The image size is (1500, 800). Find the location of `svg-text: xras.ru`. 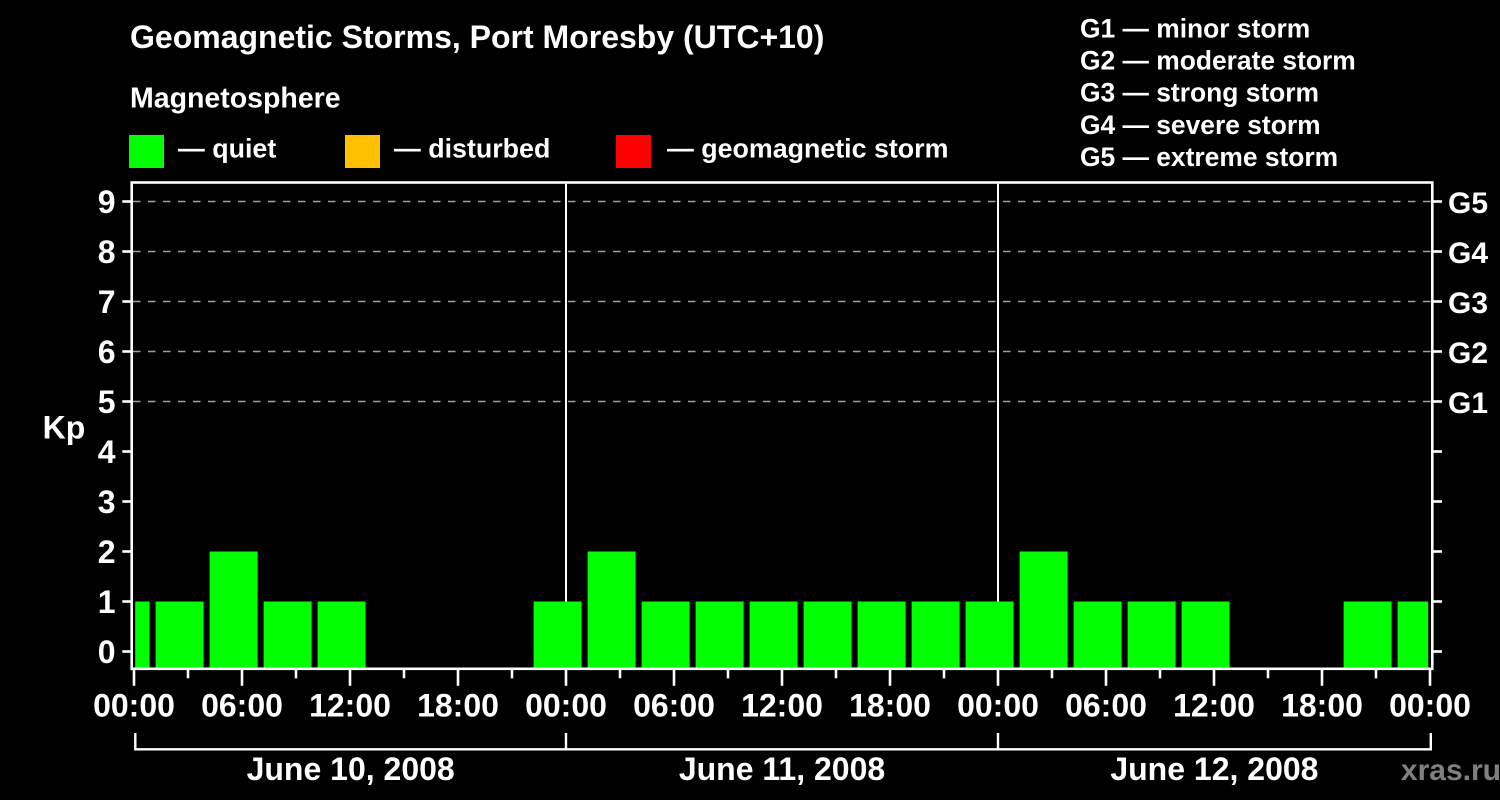

svg-text: xras.ru is located at coordinates (1450, 770).